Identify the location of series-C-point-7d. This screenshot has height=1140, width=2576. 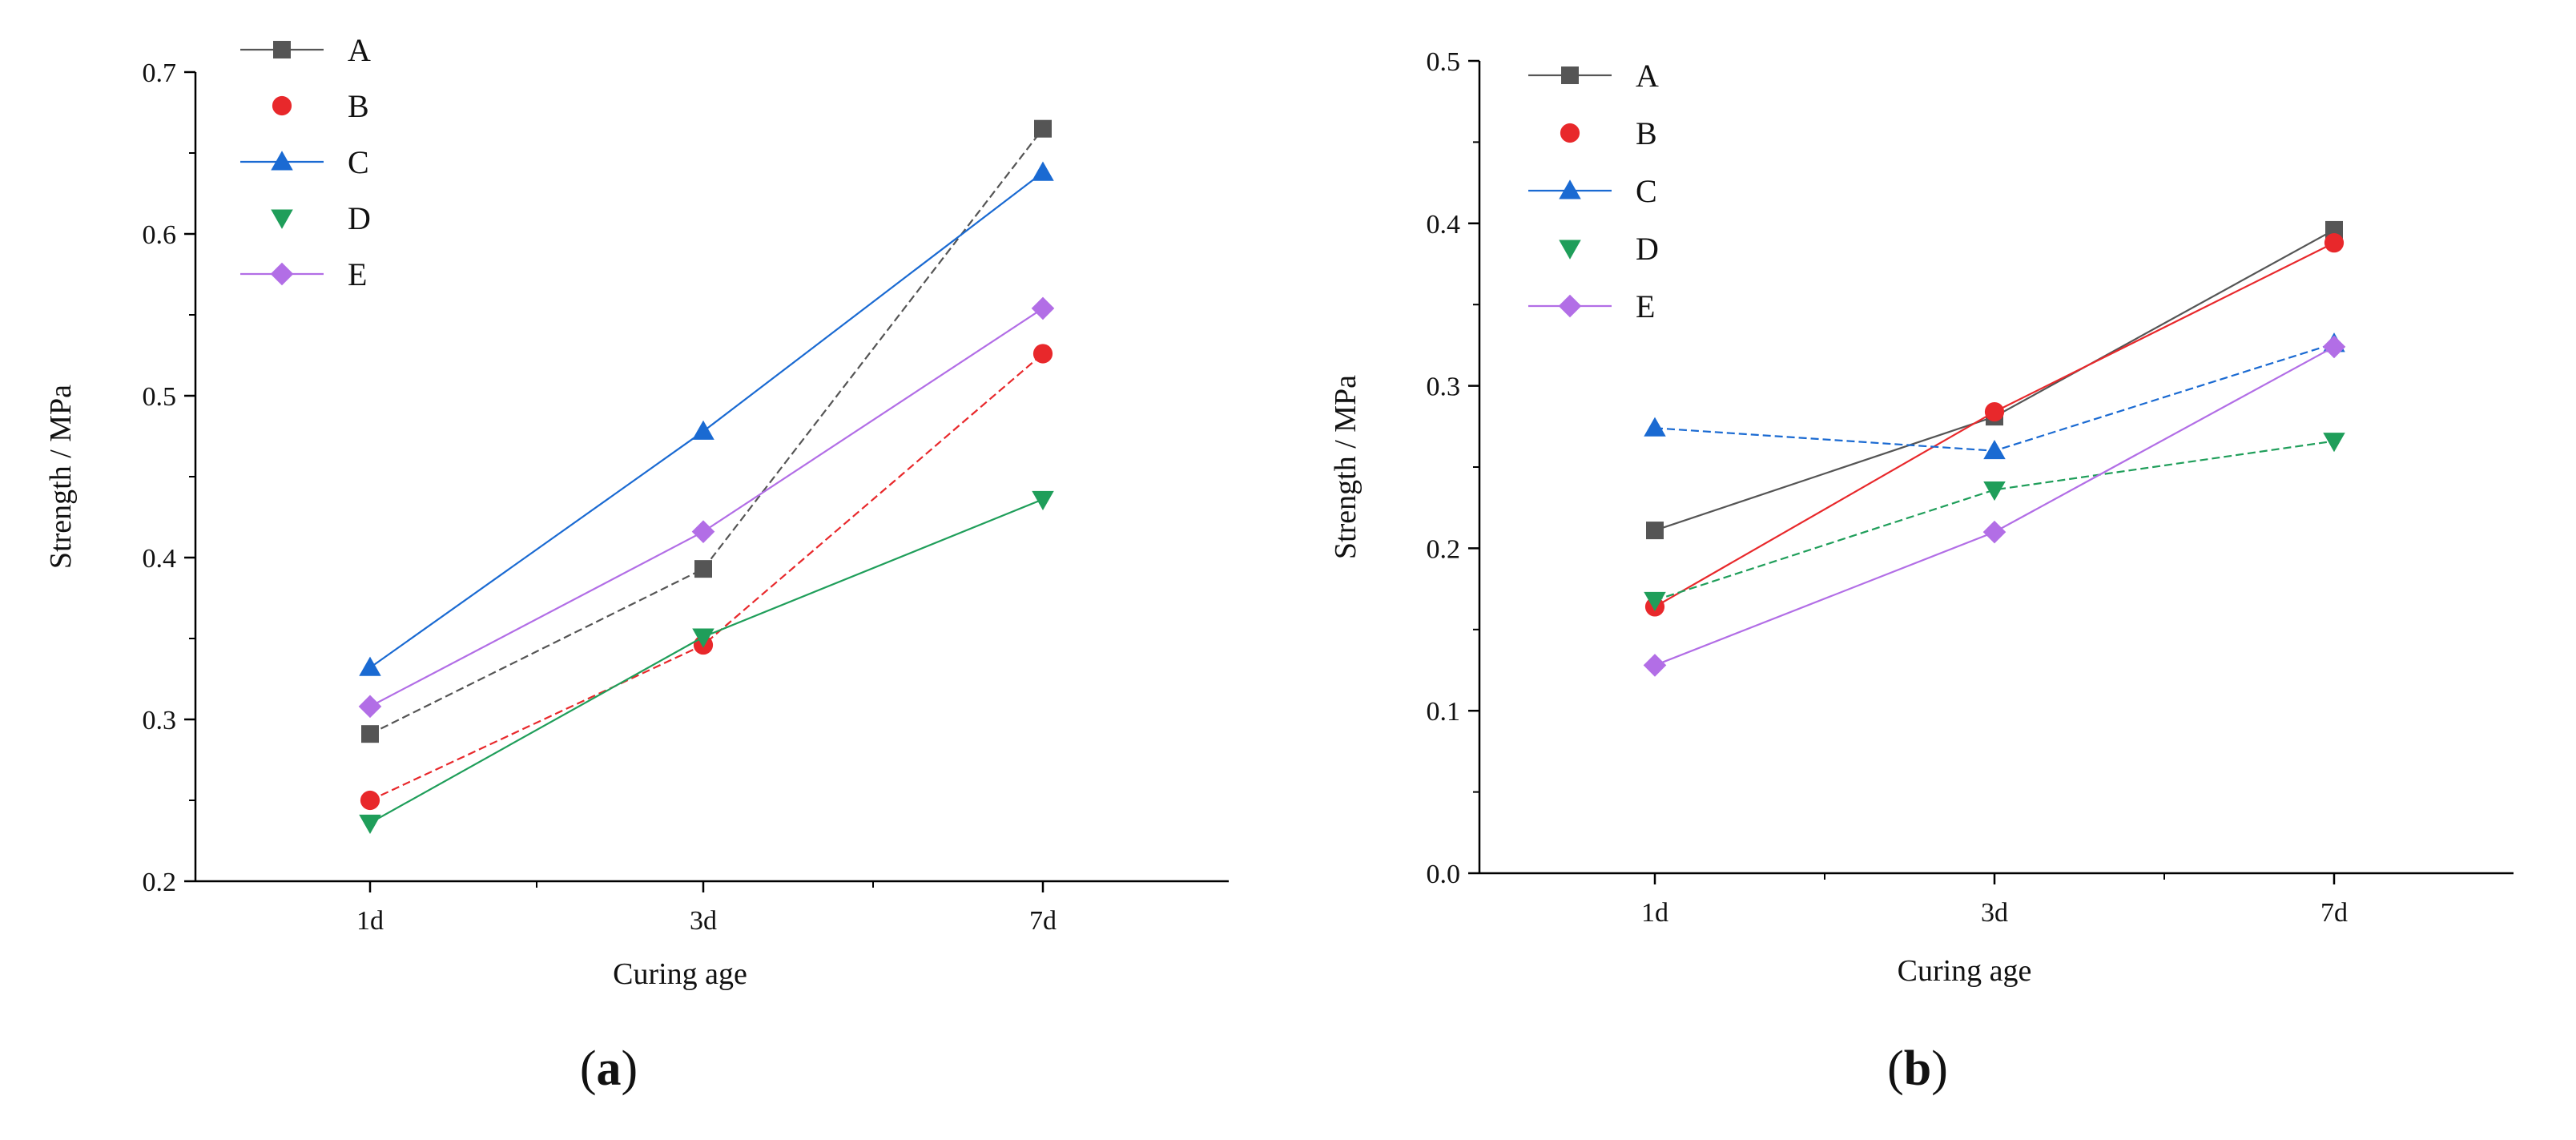
(1043, 171).